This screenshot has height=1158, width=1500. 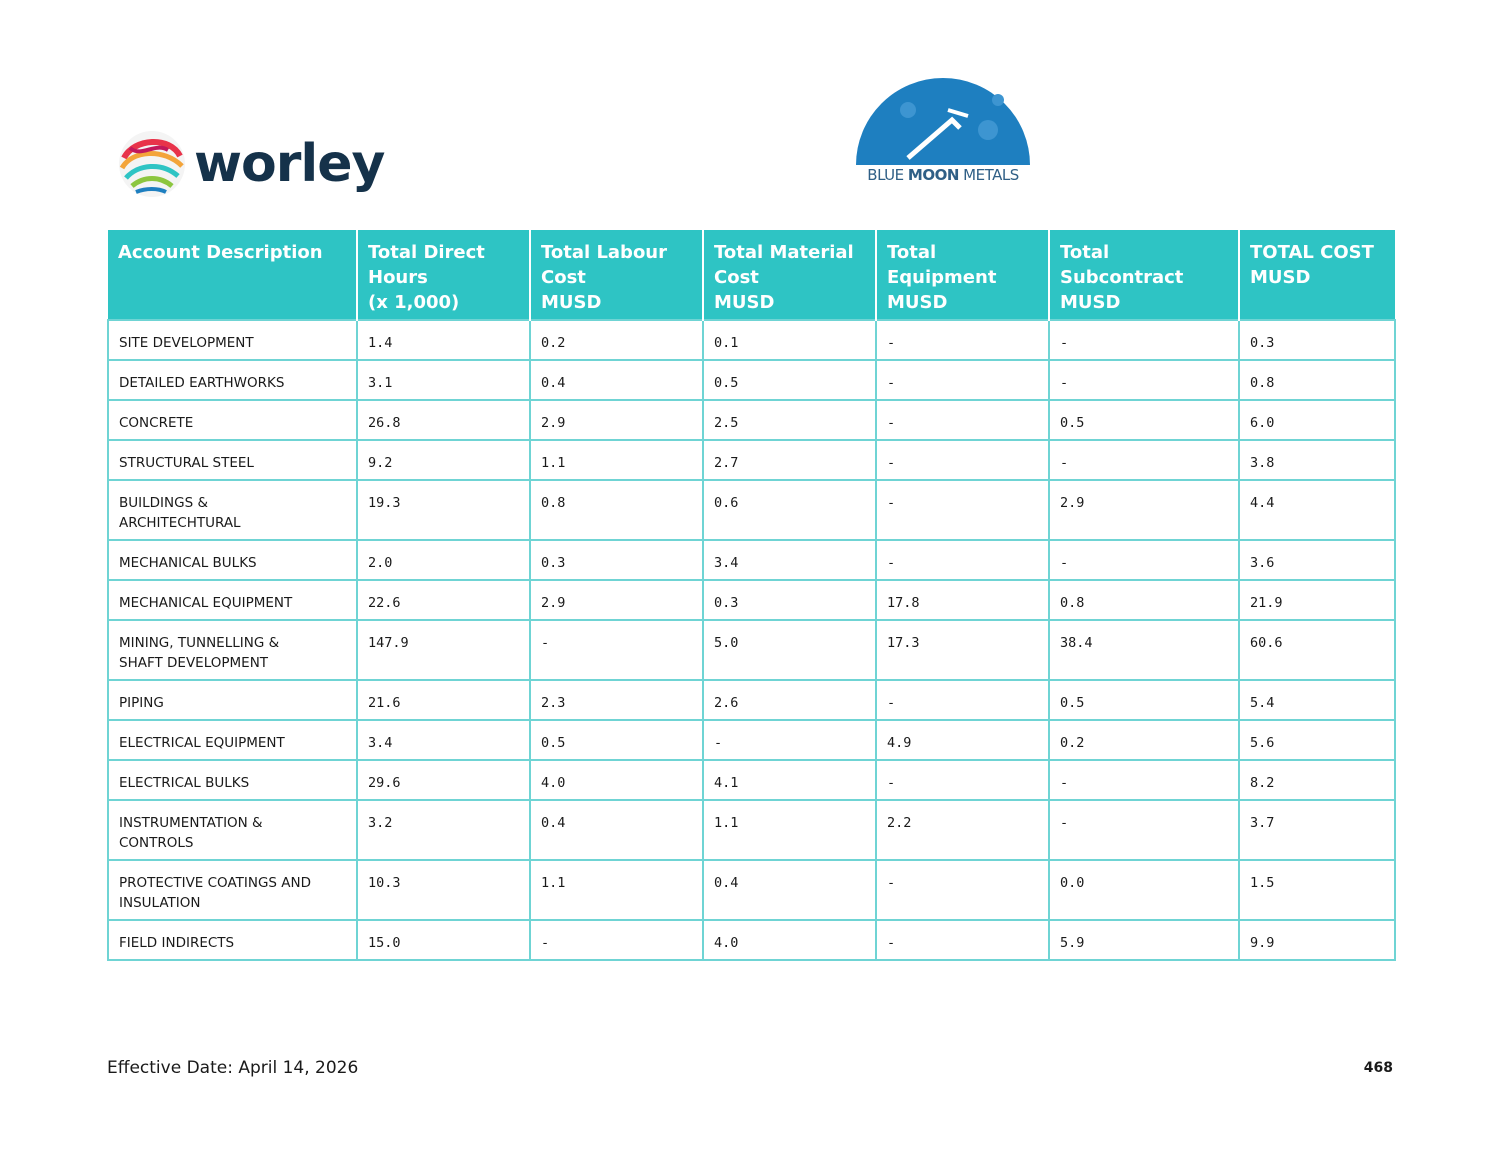 I want to click on column-header: Total Direct Hours (x 1,000), so click(x=444, y=275).